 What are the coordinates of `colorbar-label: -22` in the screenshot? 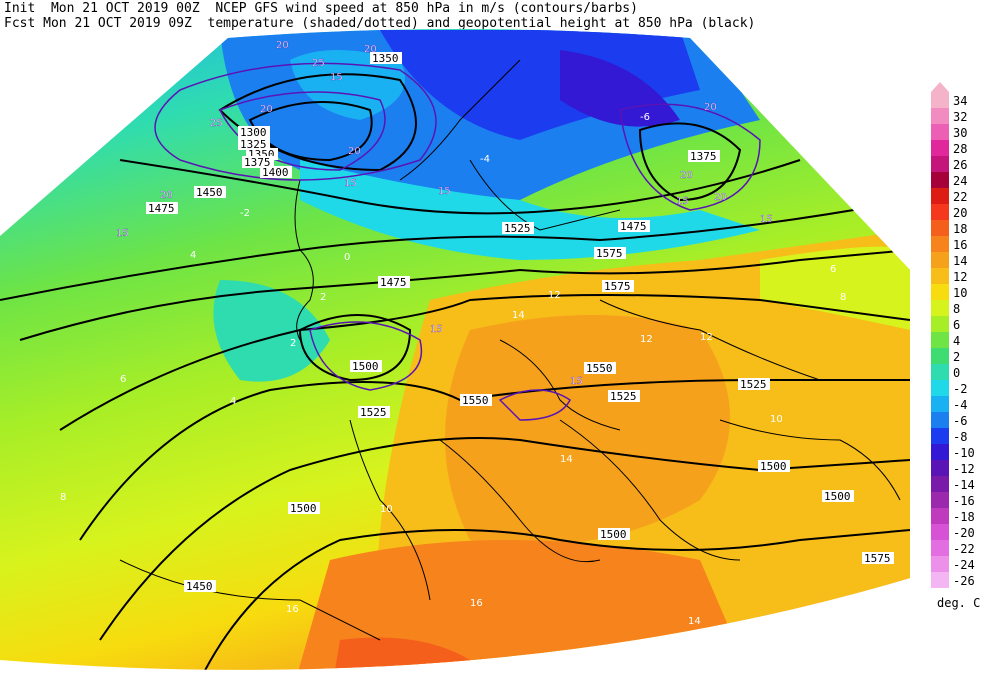 It's located at (964, 549).